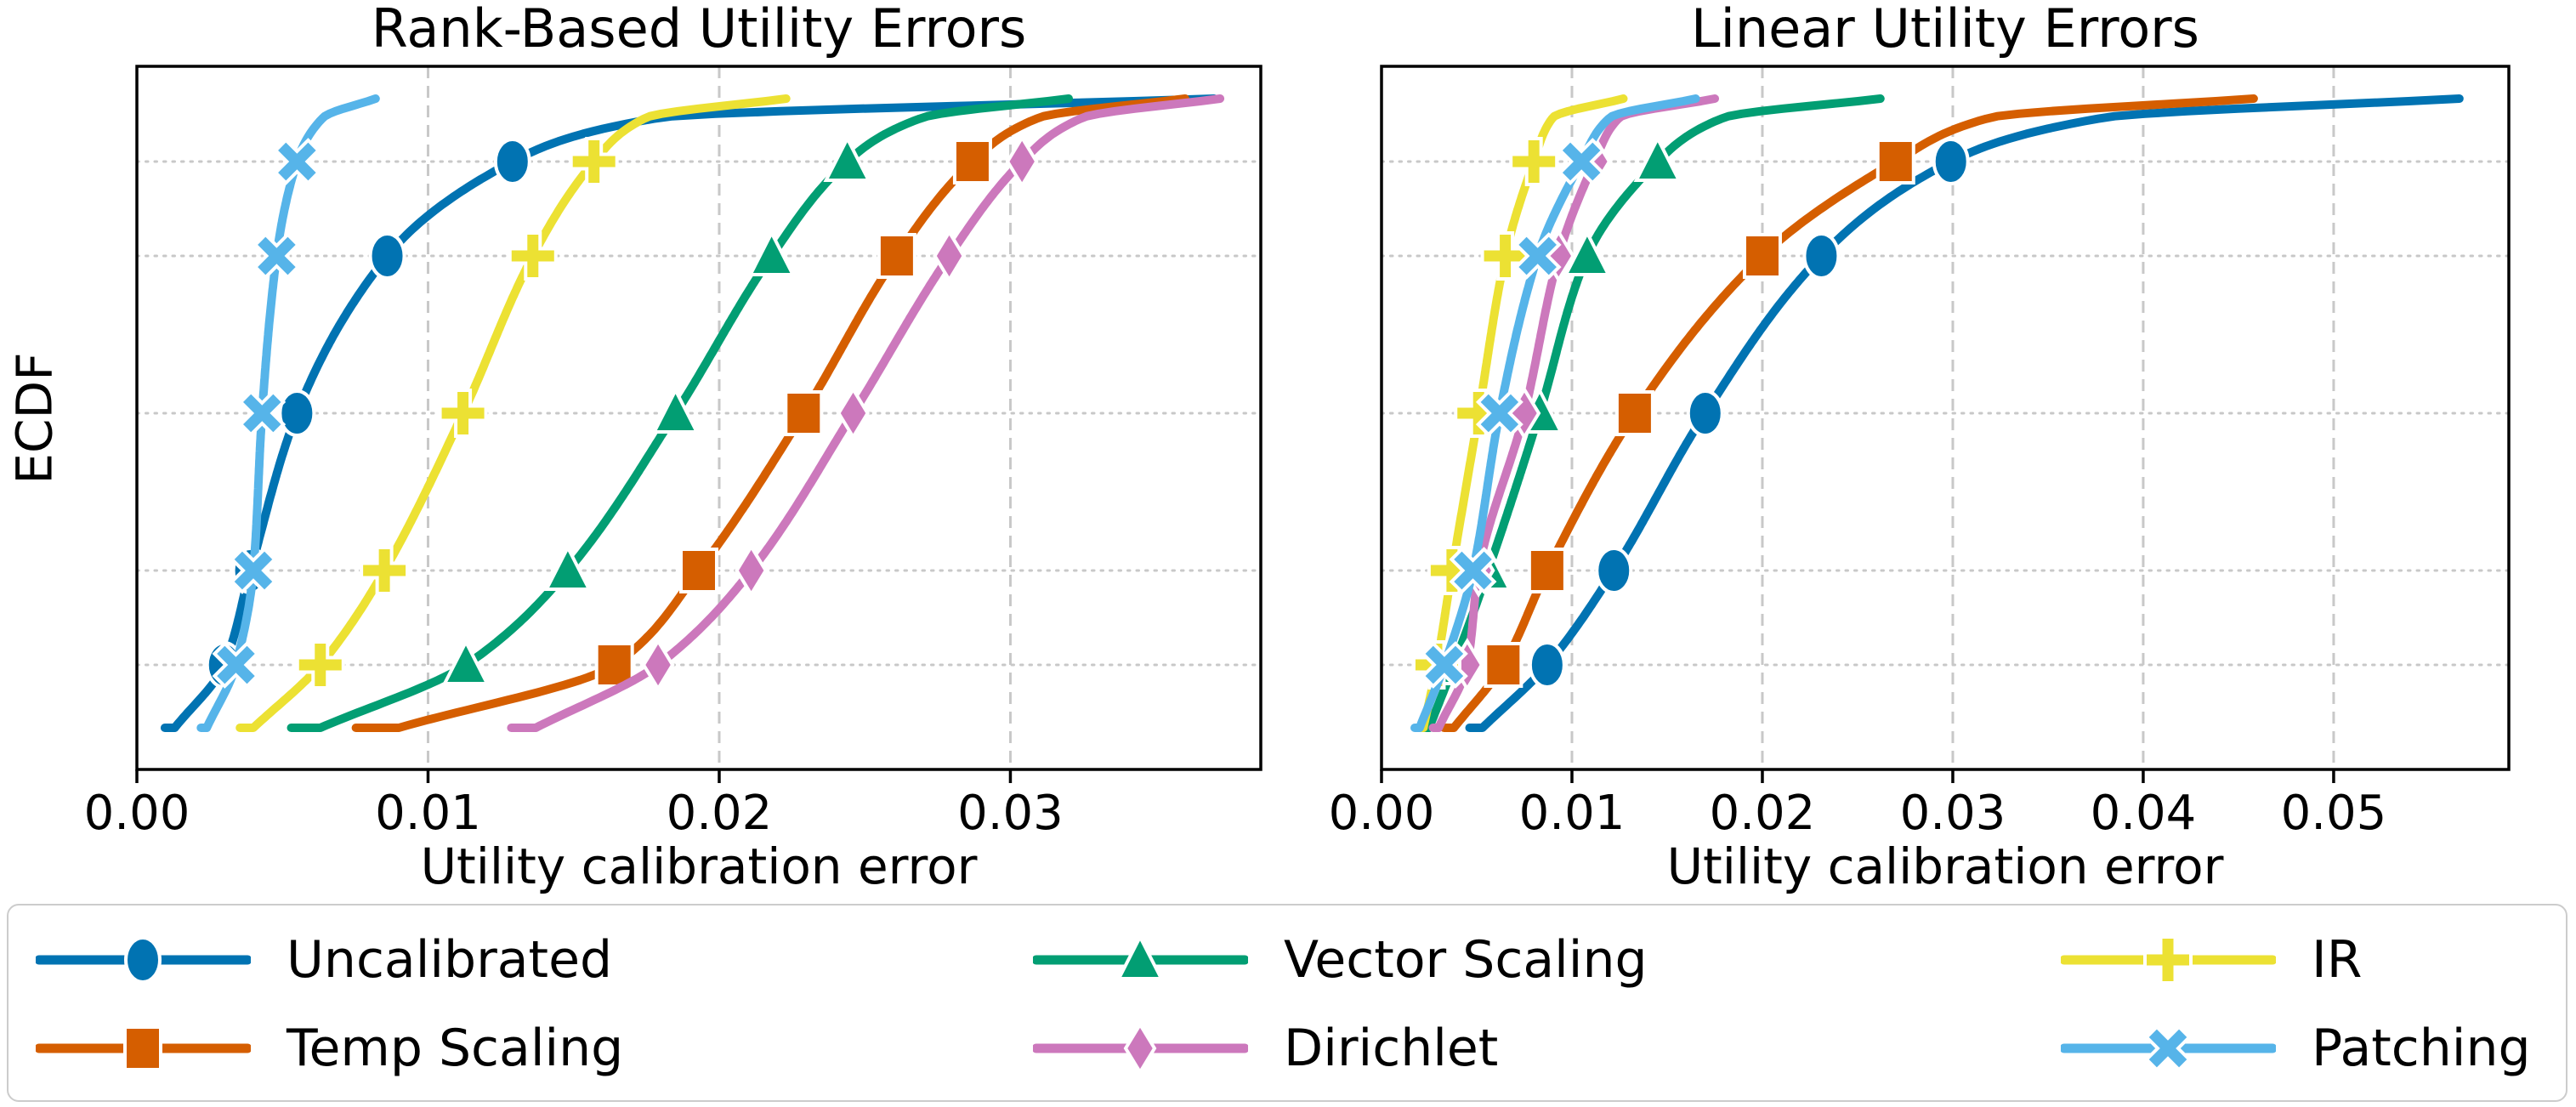 The width and height of the screenshot is (2576, 1107). I want to click on svg-text: 0.04, so click(2144, 813).